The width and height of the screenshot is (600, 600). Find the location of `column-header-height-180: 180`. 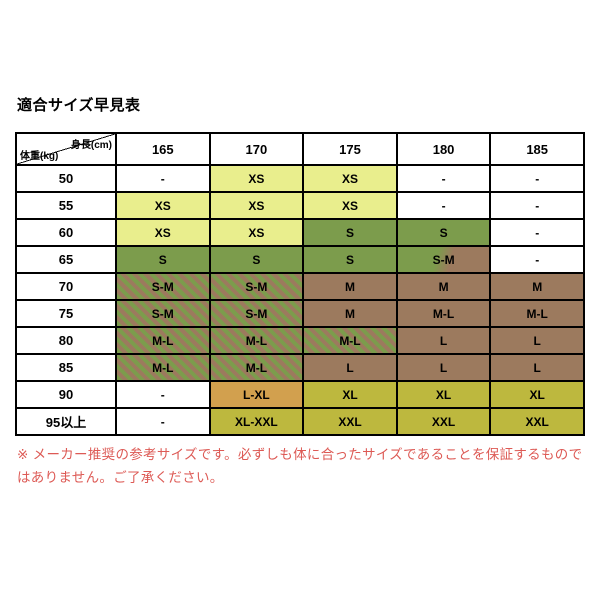

column-header-height-180: 180 is located at coordinates (443, 149).